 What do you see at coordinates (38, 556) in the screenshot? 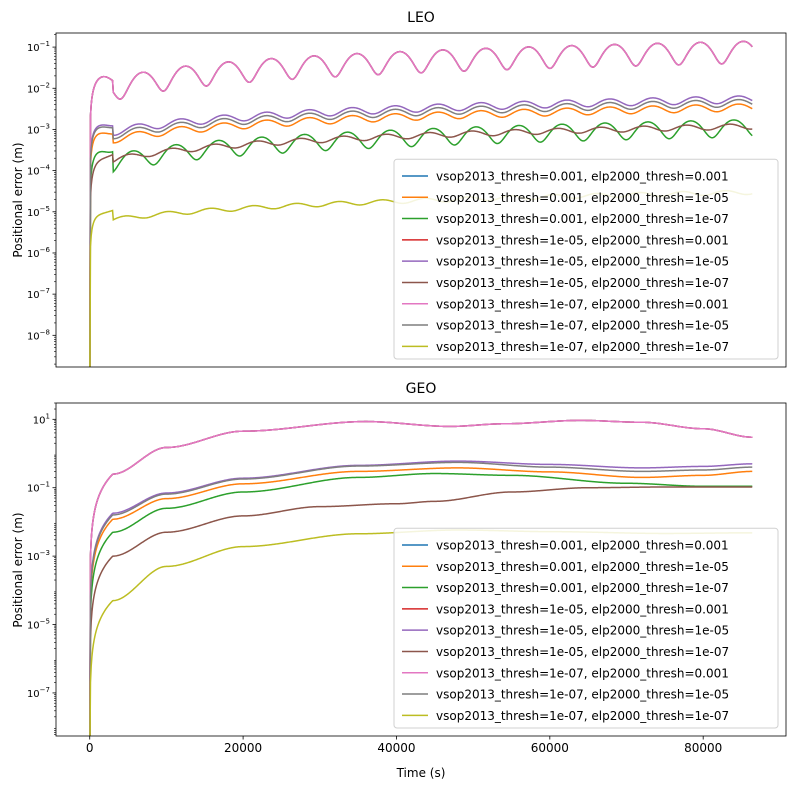
I see `geo-y-tick-label: 10⁻³` at bounding box center [38, 556].